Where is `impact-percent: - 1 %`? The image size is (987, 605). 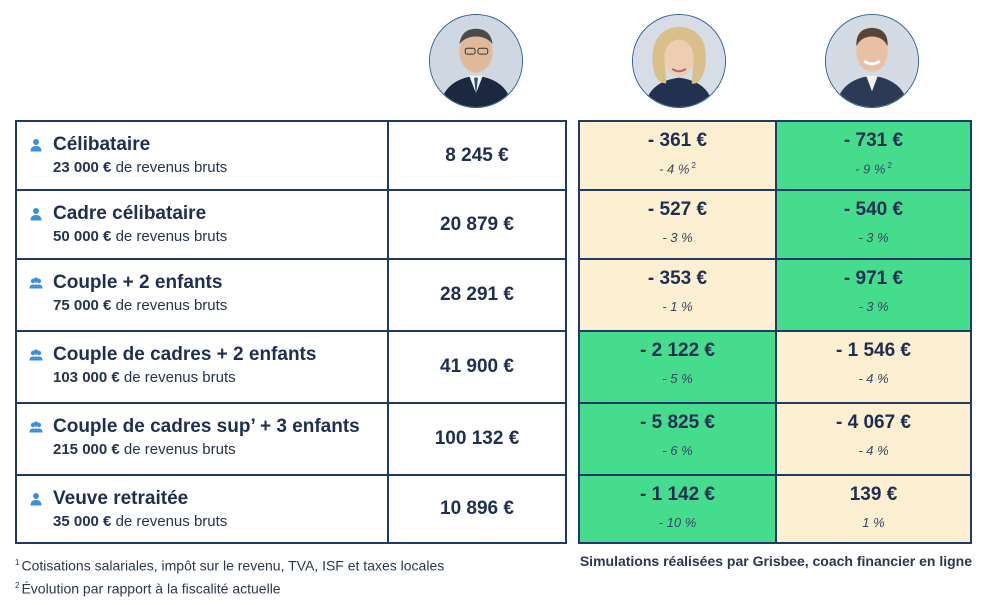
impact-percent: - 1 % is located at coordinates (677, 306).